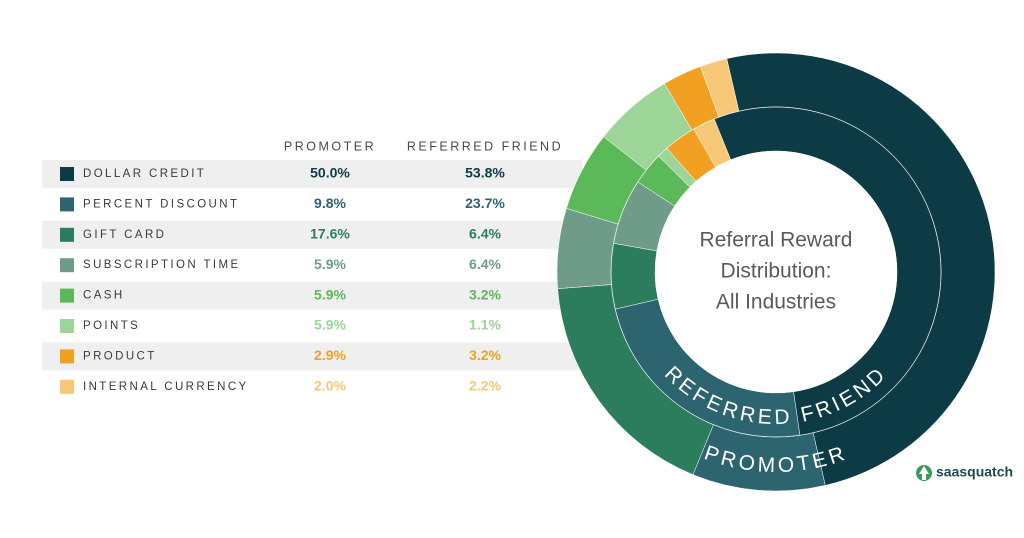 The width and height of the screenshot is (1024, 538). Describe the element at coordinates (330, 234) in the screenshot. I see `value-label: 17.6%` at that location.